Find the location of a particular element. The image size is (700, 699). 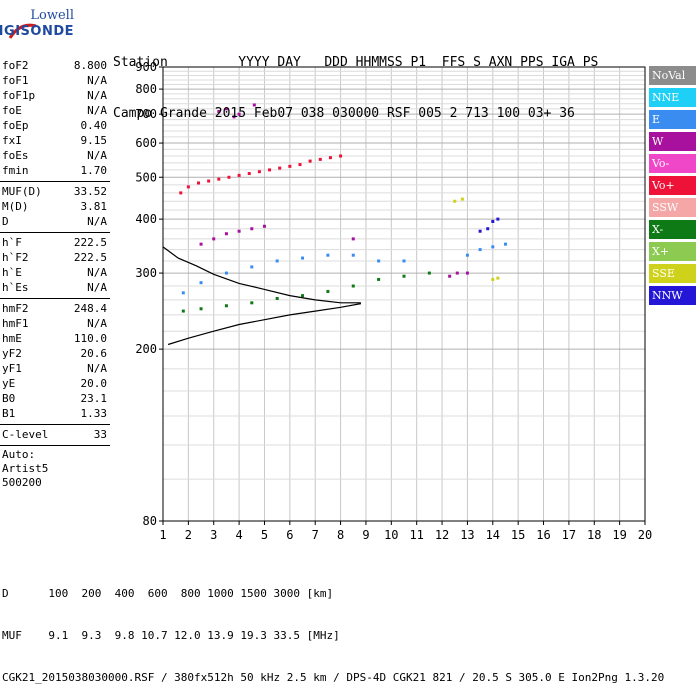

param-value: 8.800 is located at coordinates (90, 65).